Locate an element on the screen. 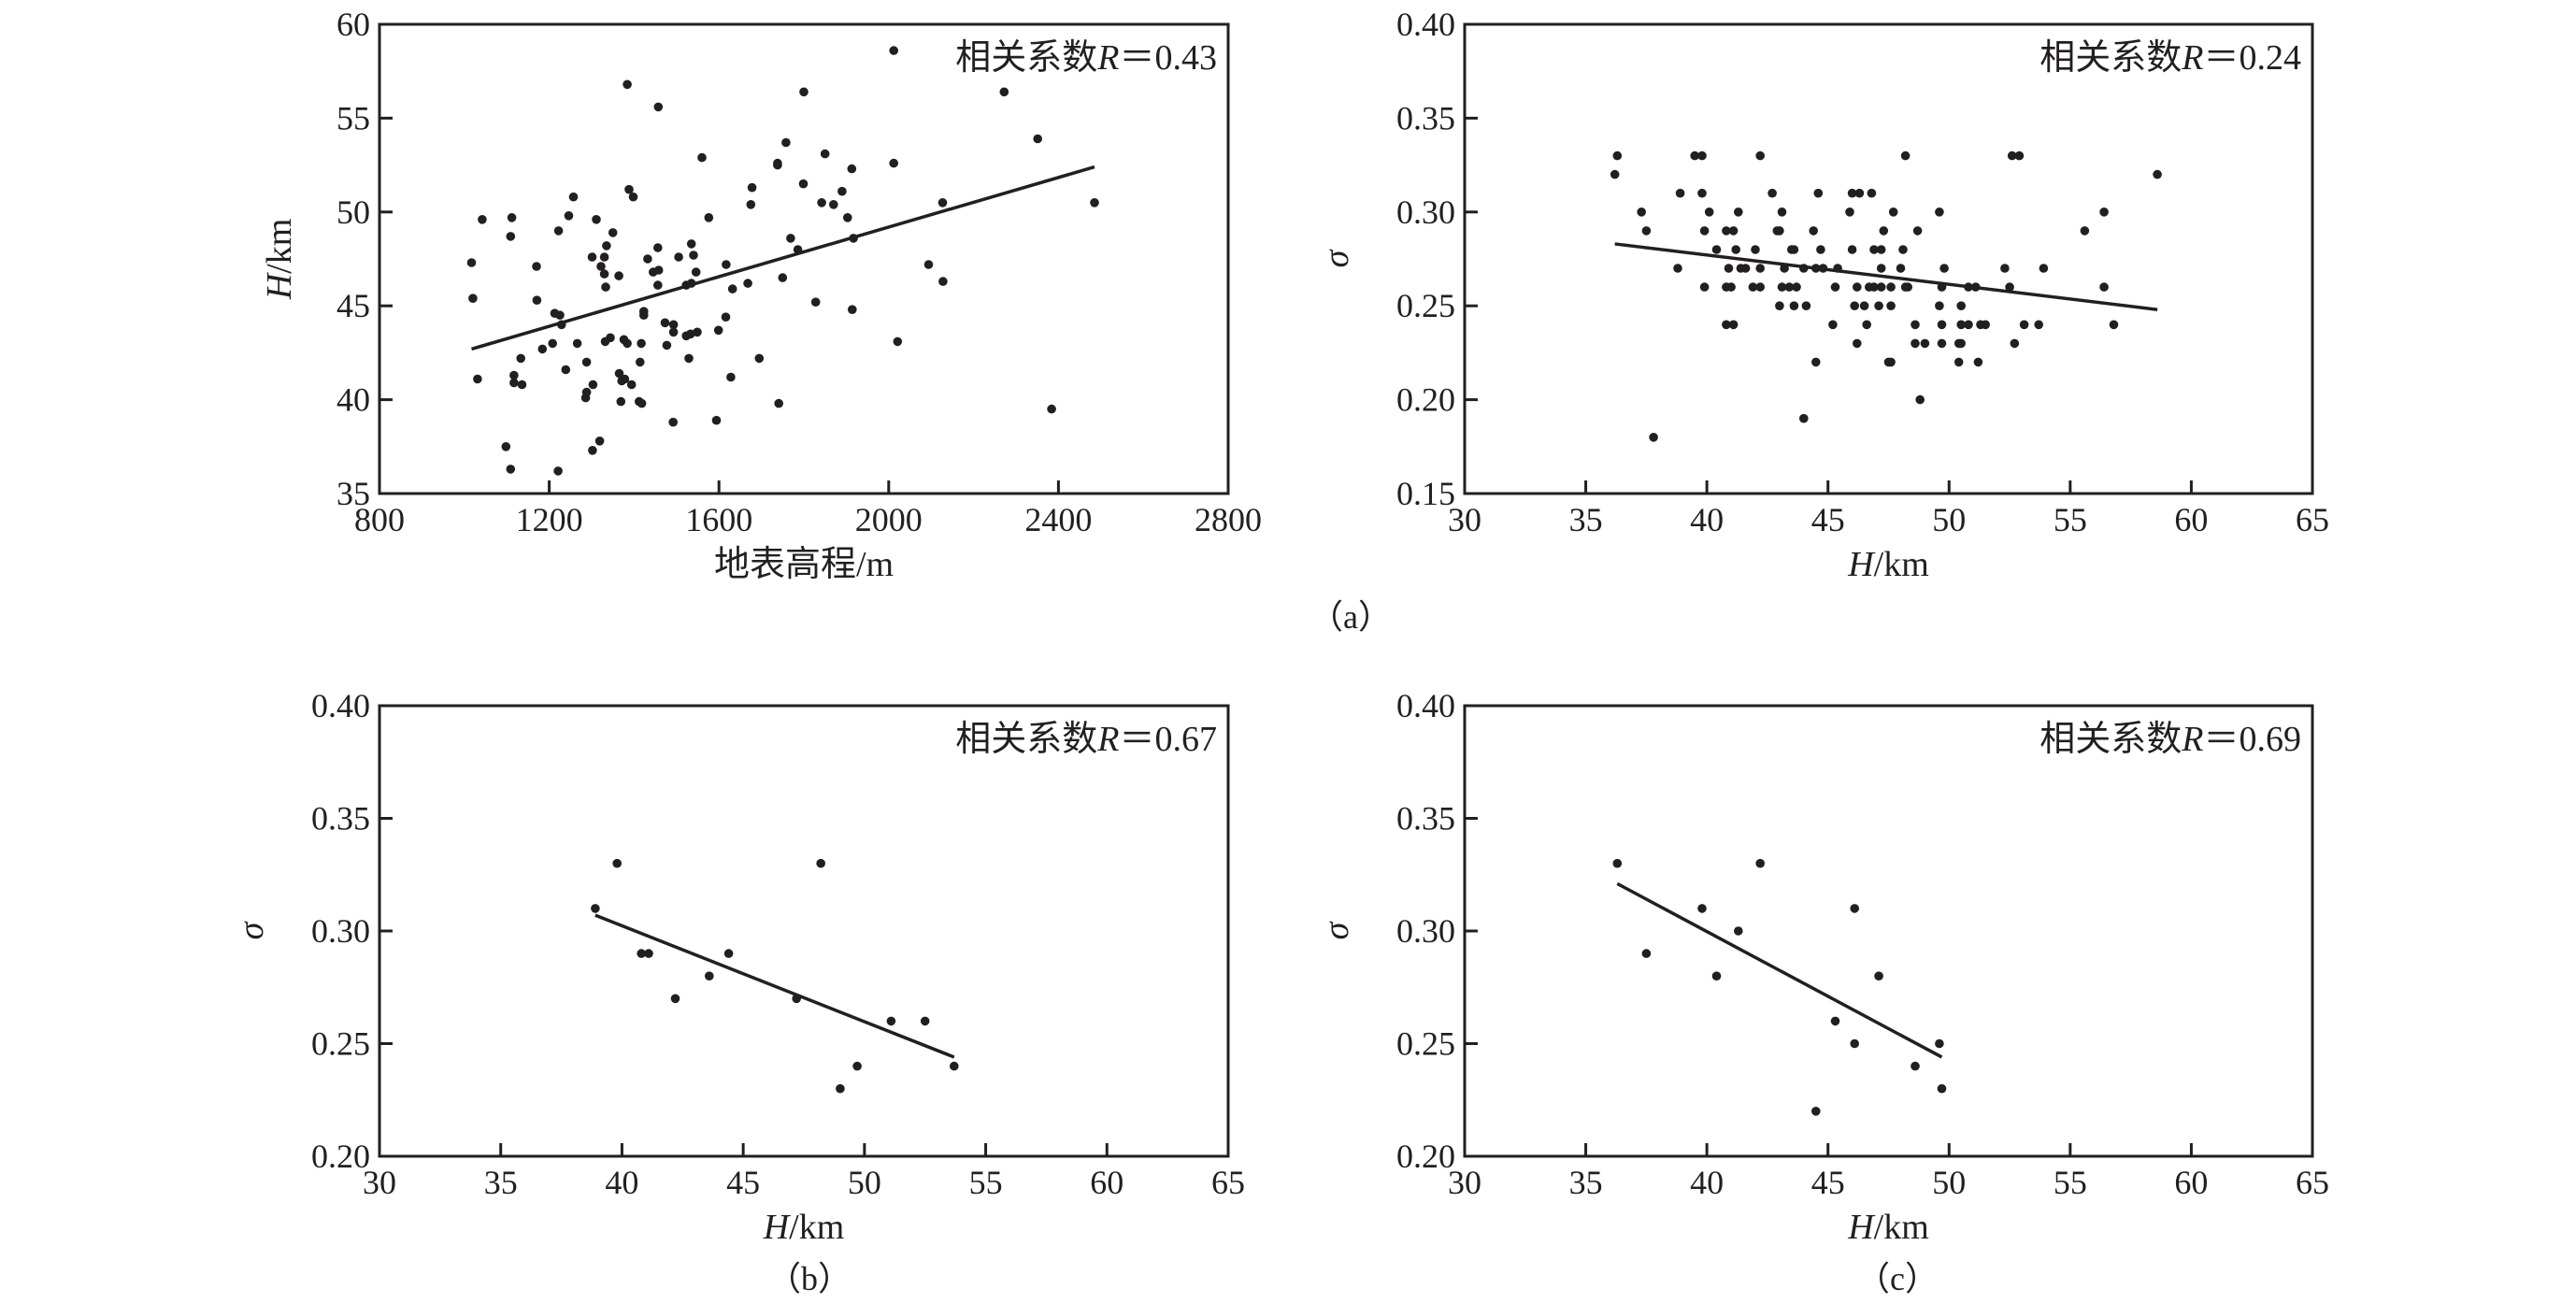 The height and width of the screenshot is (1303, 2576). x-tick-label: 30 is located at coordinates (1464, 1182).